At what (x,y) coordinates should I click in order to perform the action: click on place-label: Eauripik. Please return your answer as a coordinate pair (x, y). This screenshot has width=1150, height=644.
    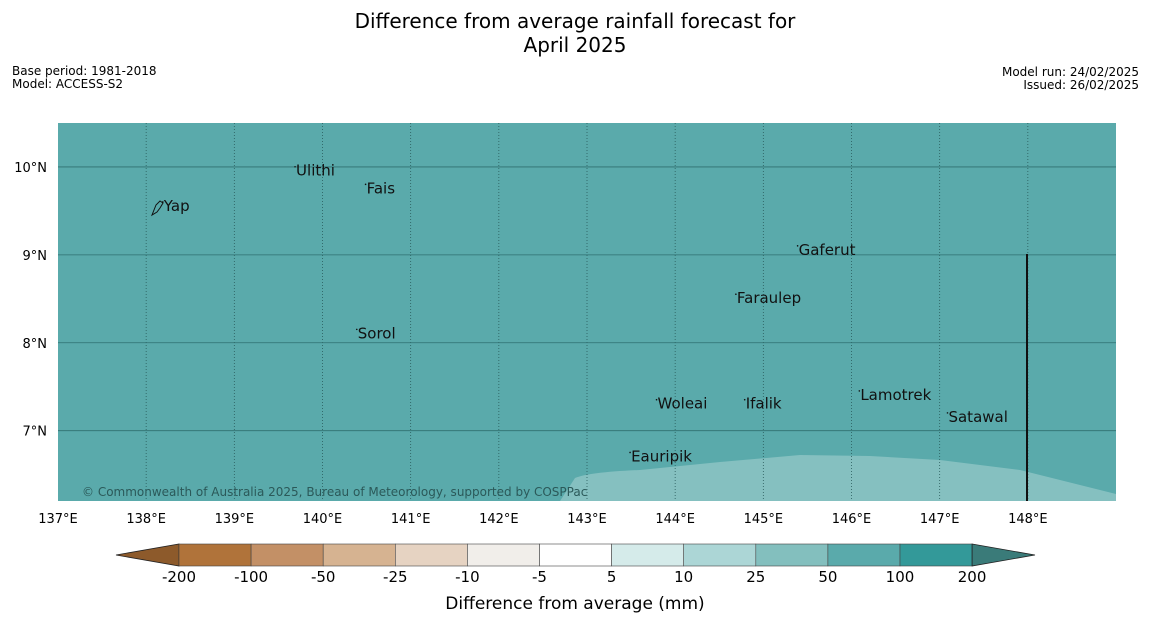
    Looking at the image, I should click on (661, 456).